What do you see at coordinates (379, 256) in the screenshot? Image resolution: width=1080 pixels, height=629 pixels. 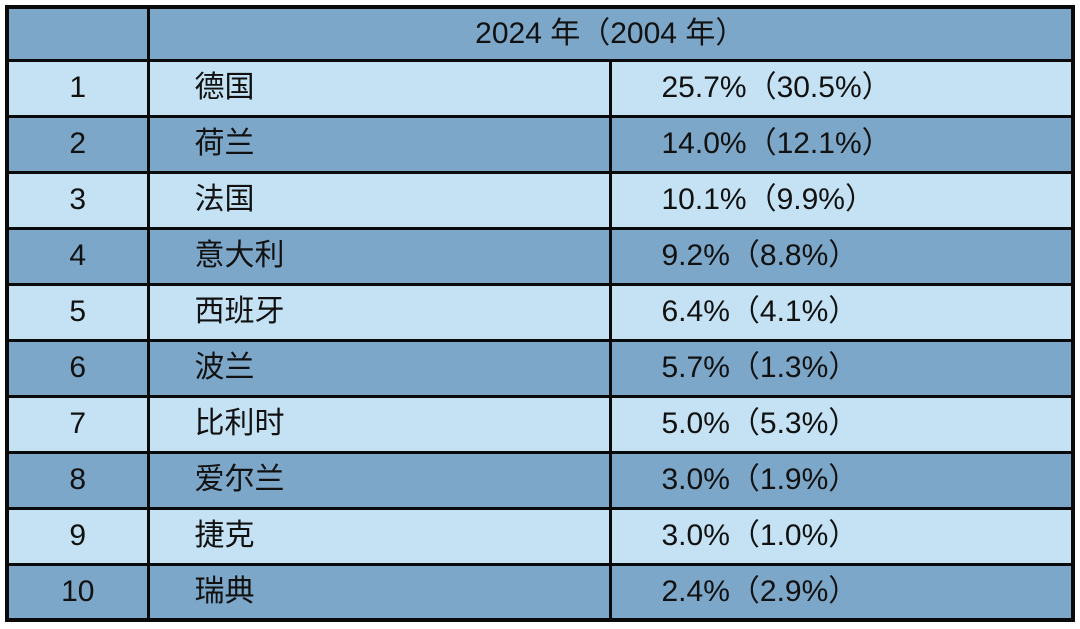 I see `country-cell: 意大利` at bounding box center [379, 256].